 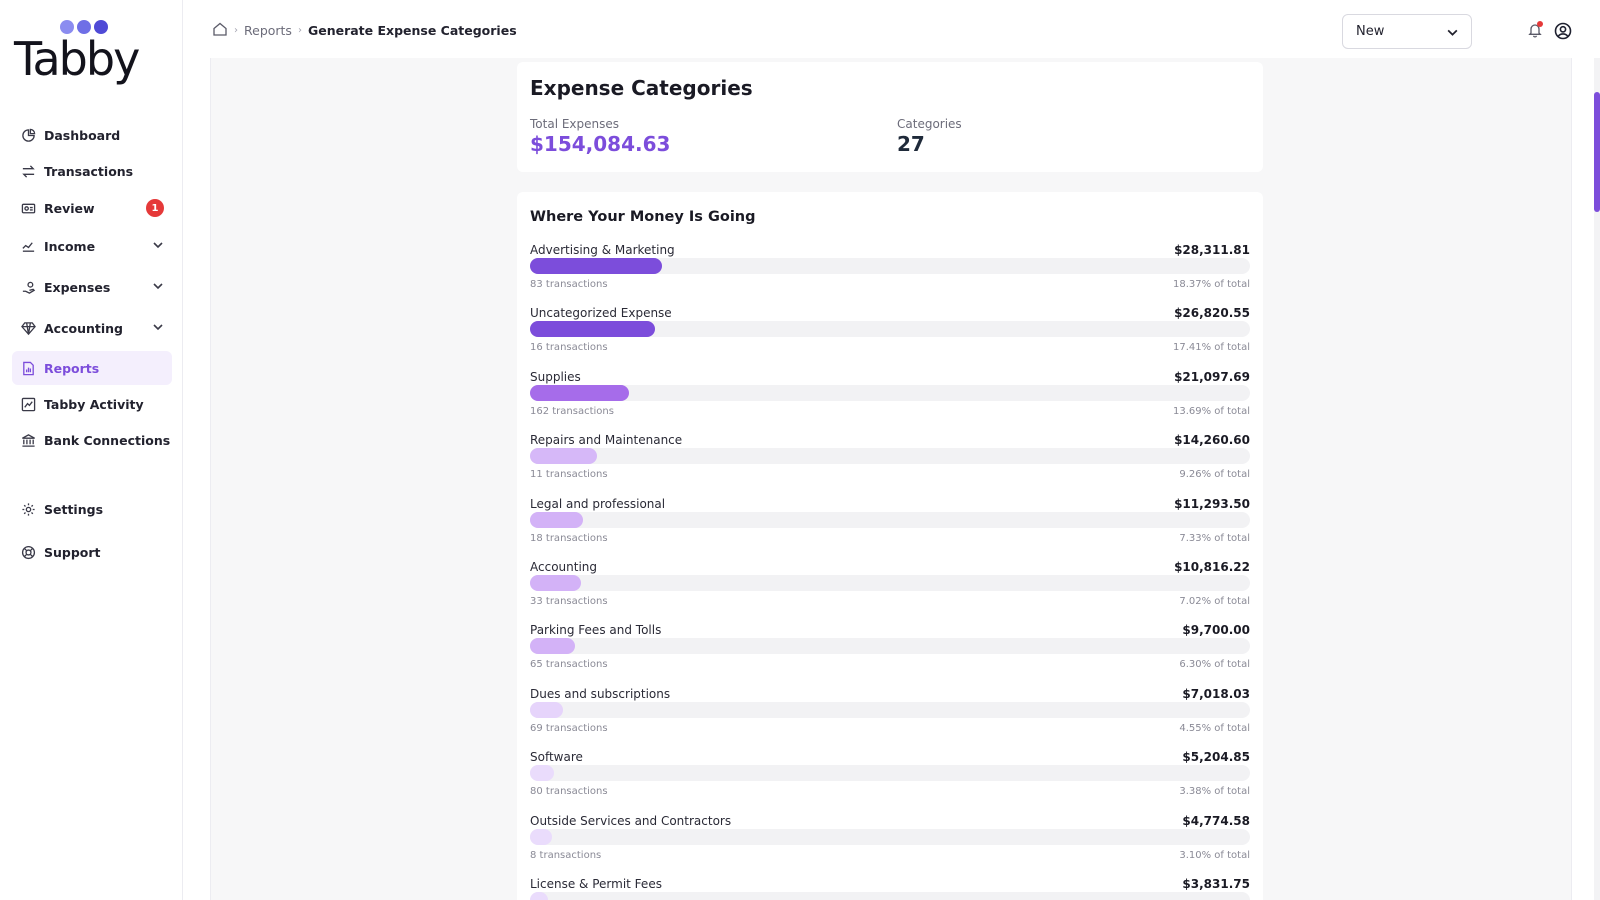 I want to click on breadcrumb: › Reports › Generate Expense Categories, so click(x=364, y=30).